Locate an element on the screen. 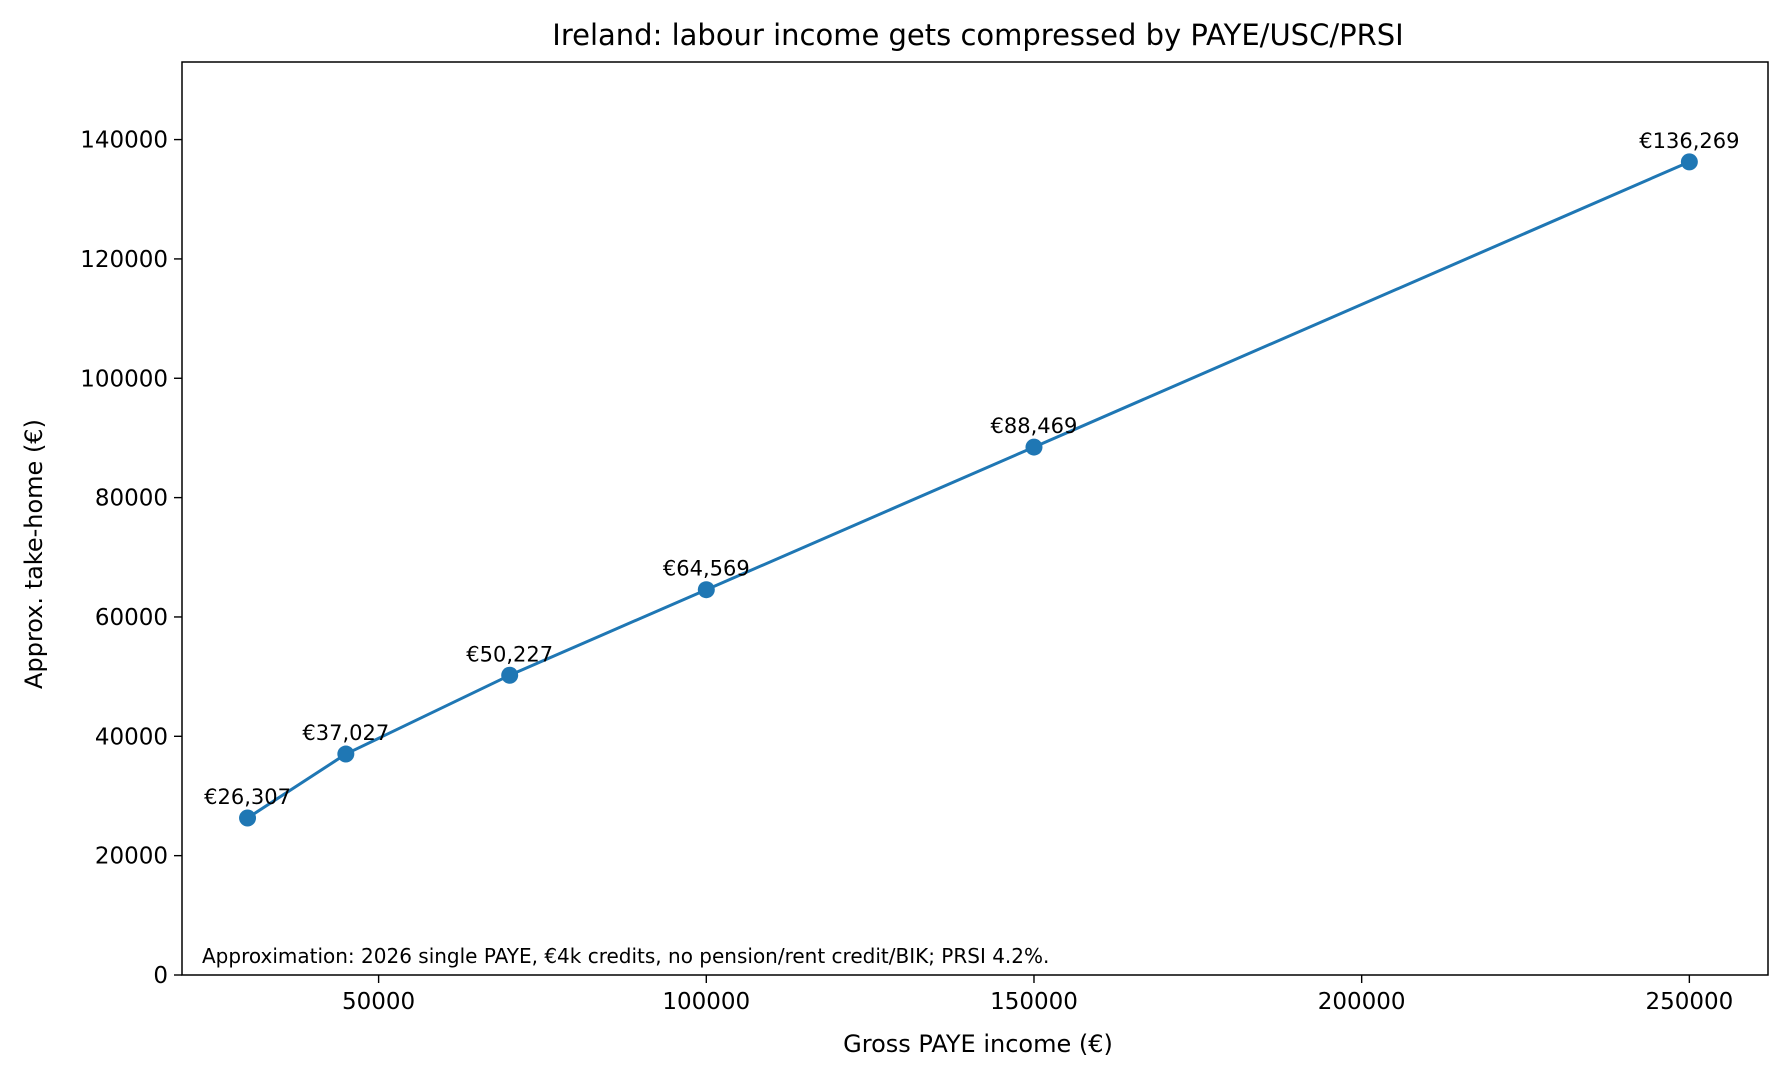 The width and height of the screenshot is (1781, 1077). y-axis-label: Approx. take-home (€) is located at coordinates (34, 554).